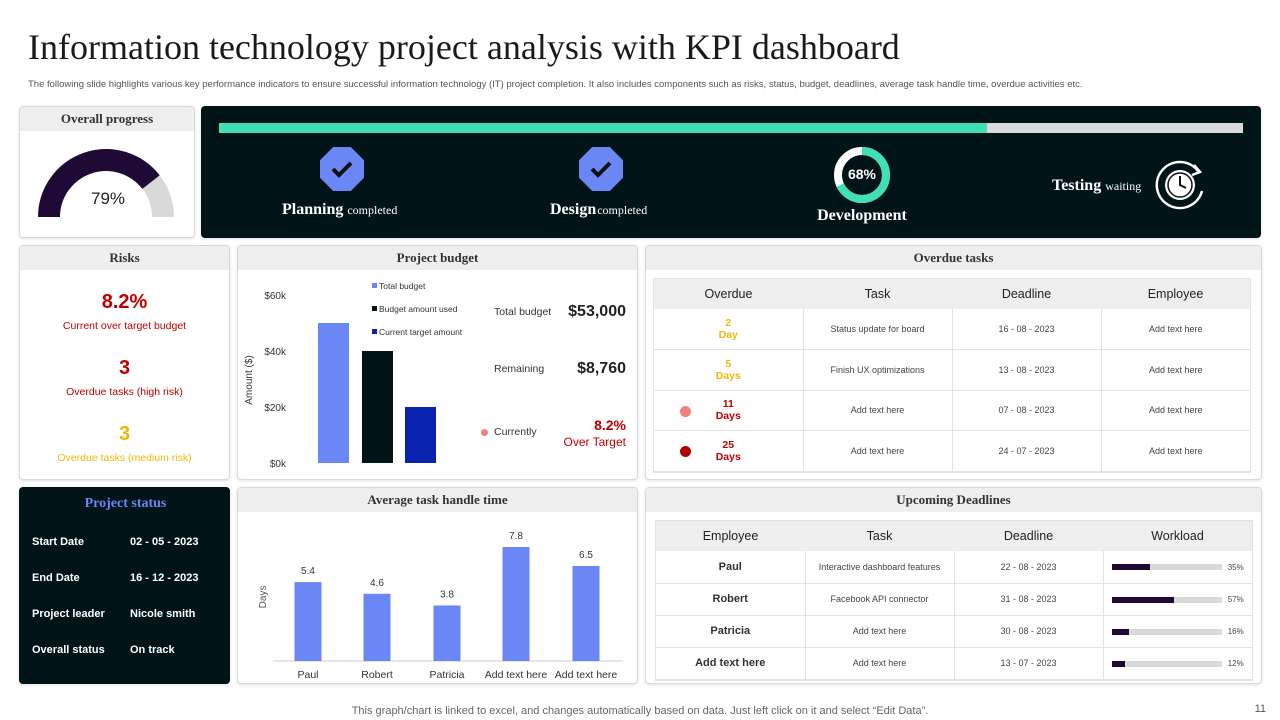 This screenshot has height=720, width=1280. What do you see at coordinates (729, 329) in the screenshot?
I see `overdue-cell: 2 Day` at bounding box center [729, 329].